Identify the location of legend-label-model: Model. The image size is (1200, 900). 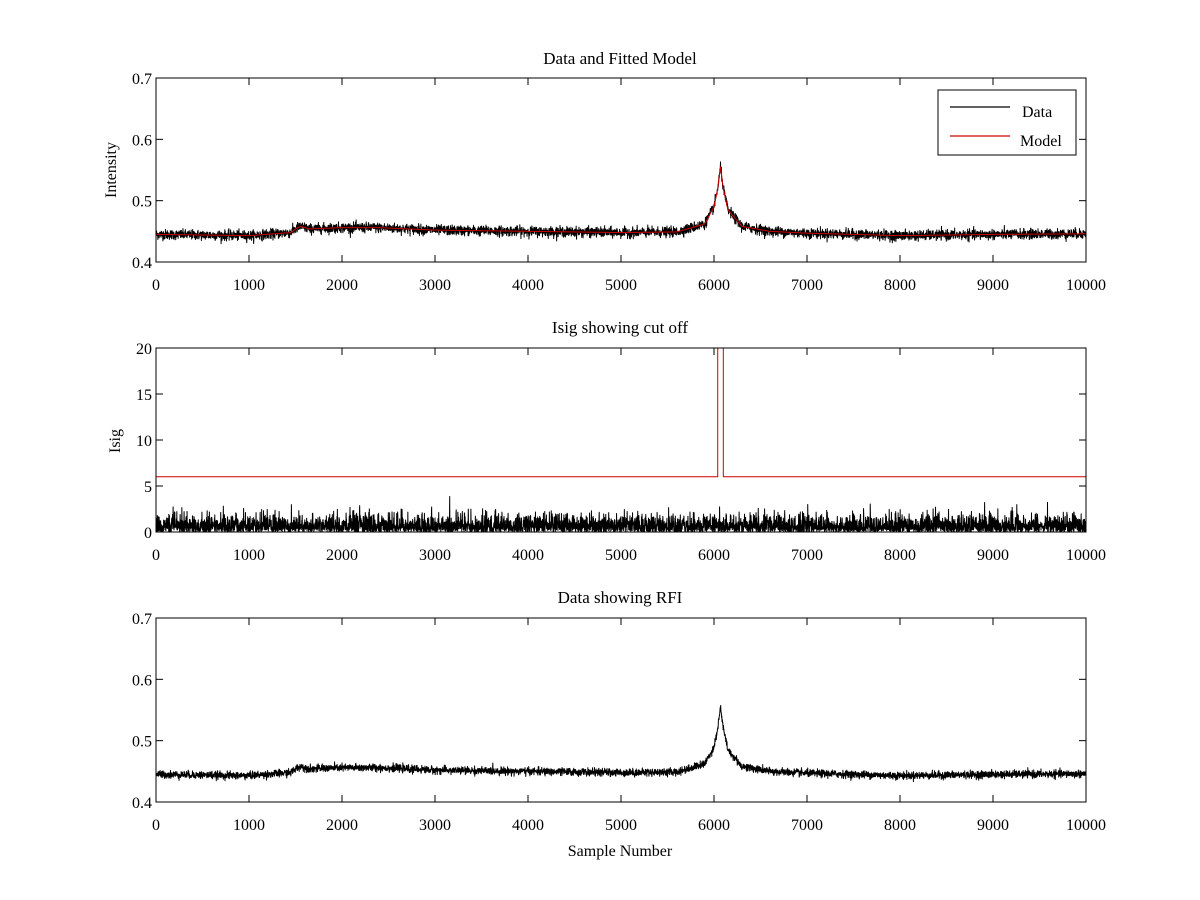
(1041, 141).